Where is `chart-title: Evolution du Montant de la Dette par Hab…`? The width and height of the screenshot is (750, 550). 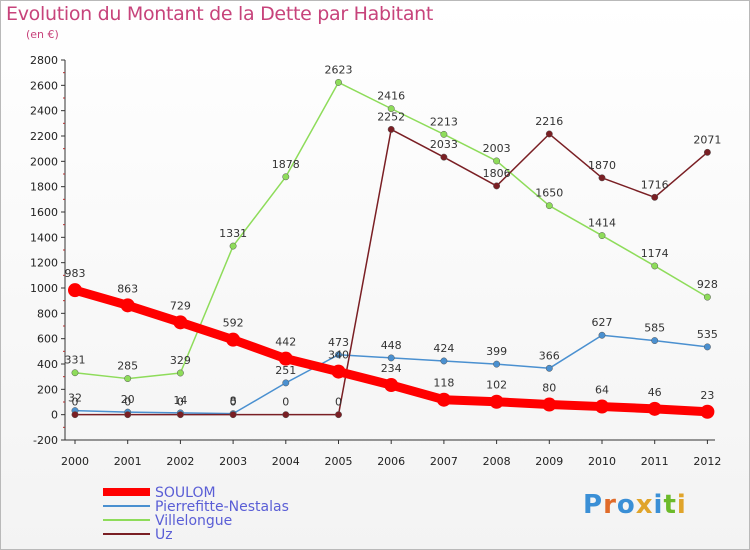 chart-title: Evolution du Montant de la Dette par Hab… is located at coordinates (220, 14).